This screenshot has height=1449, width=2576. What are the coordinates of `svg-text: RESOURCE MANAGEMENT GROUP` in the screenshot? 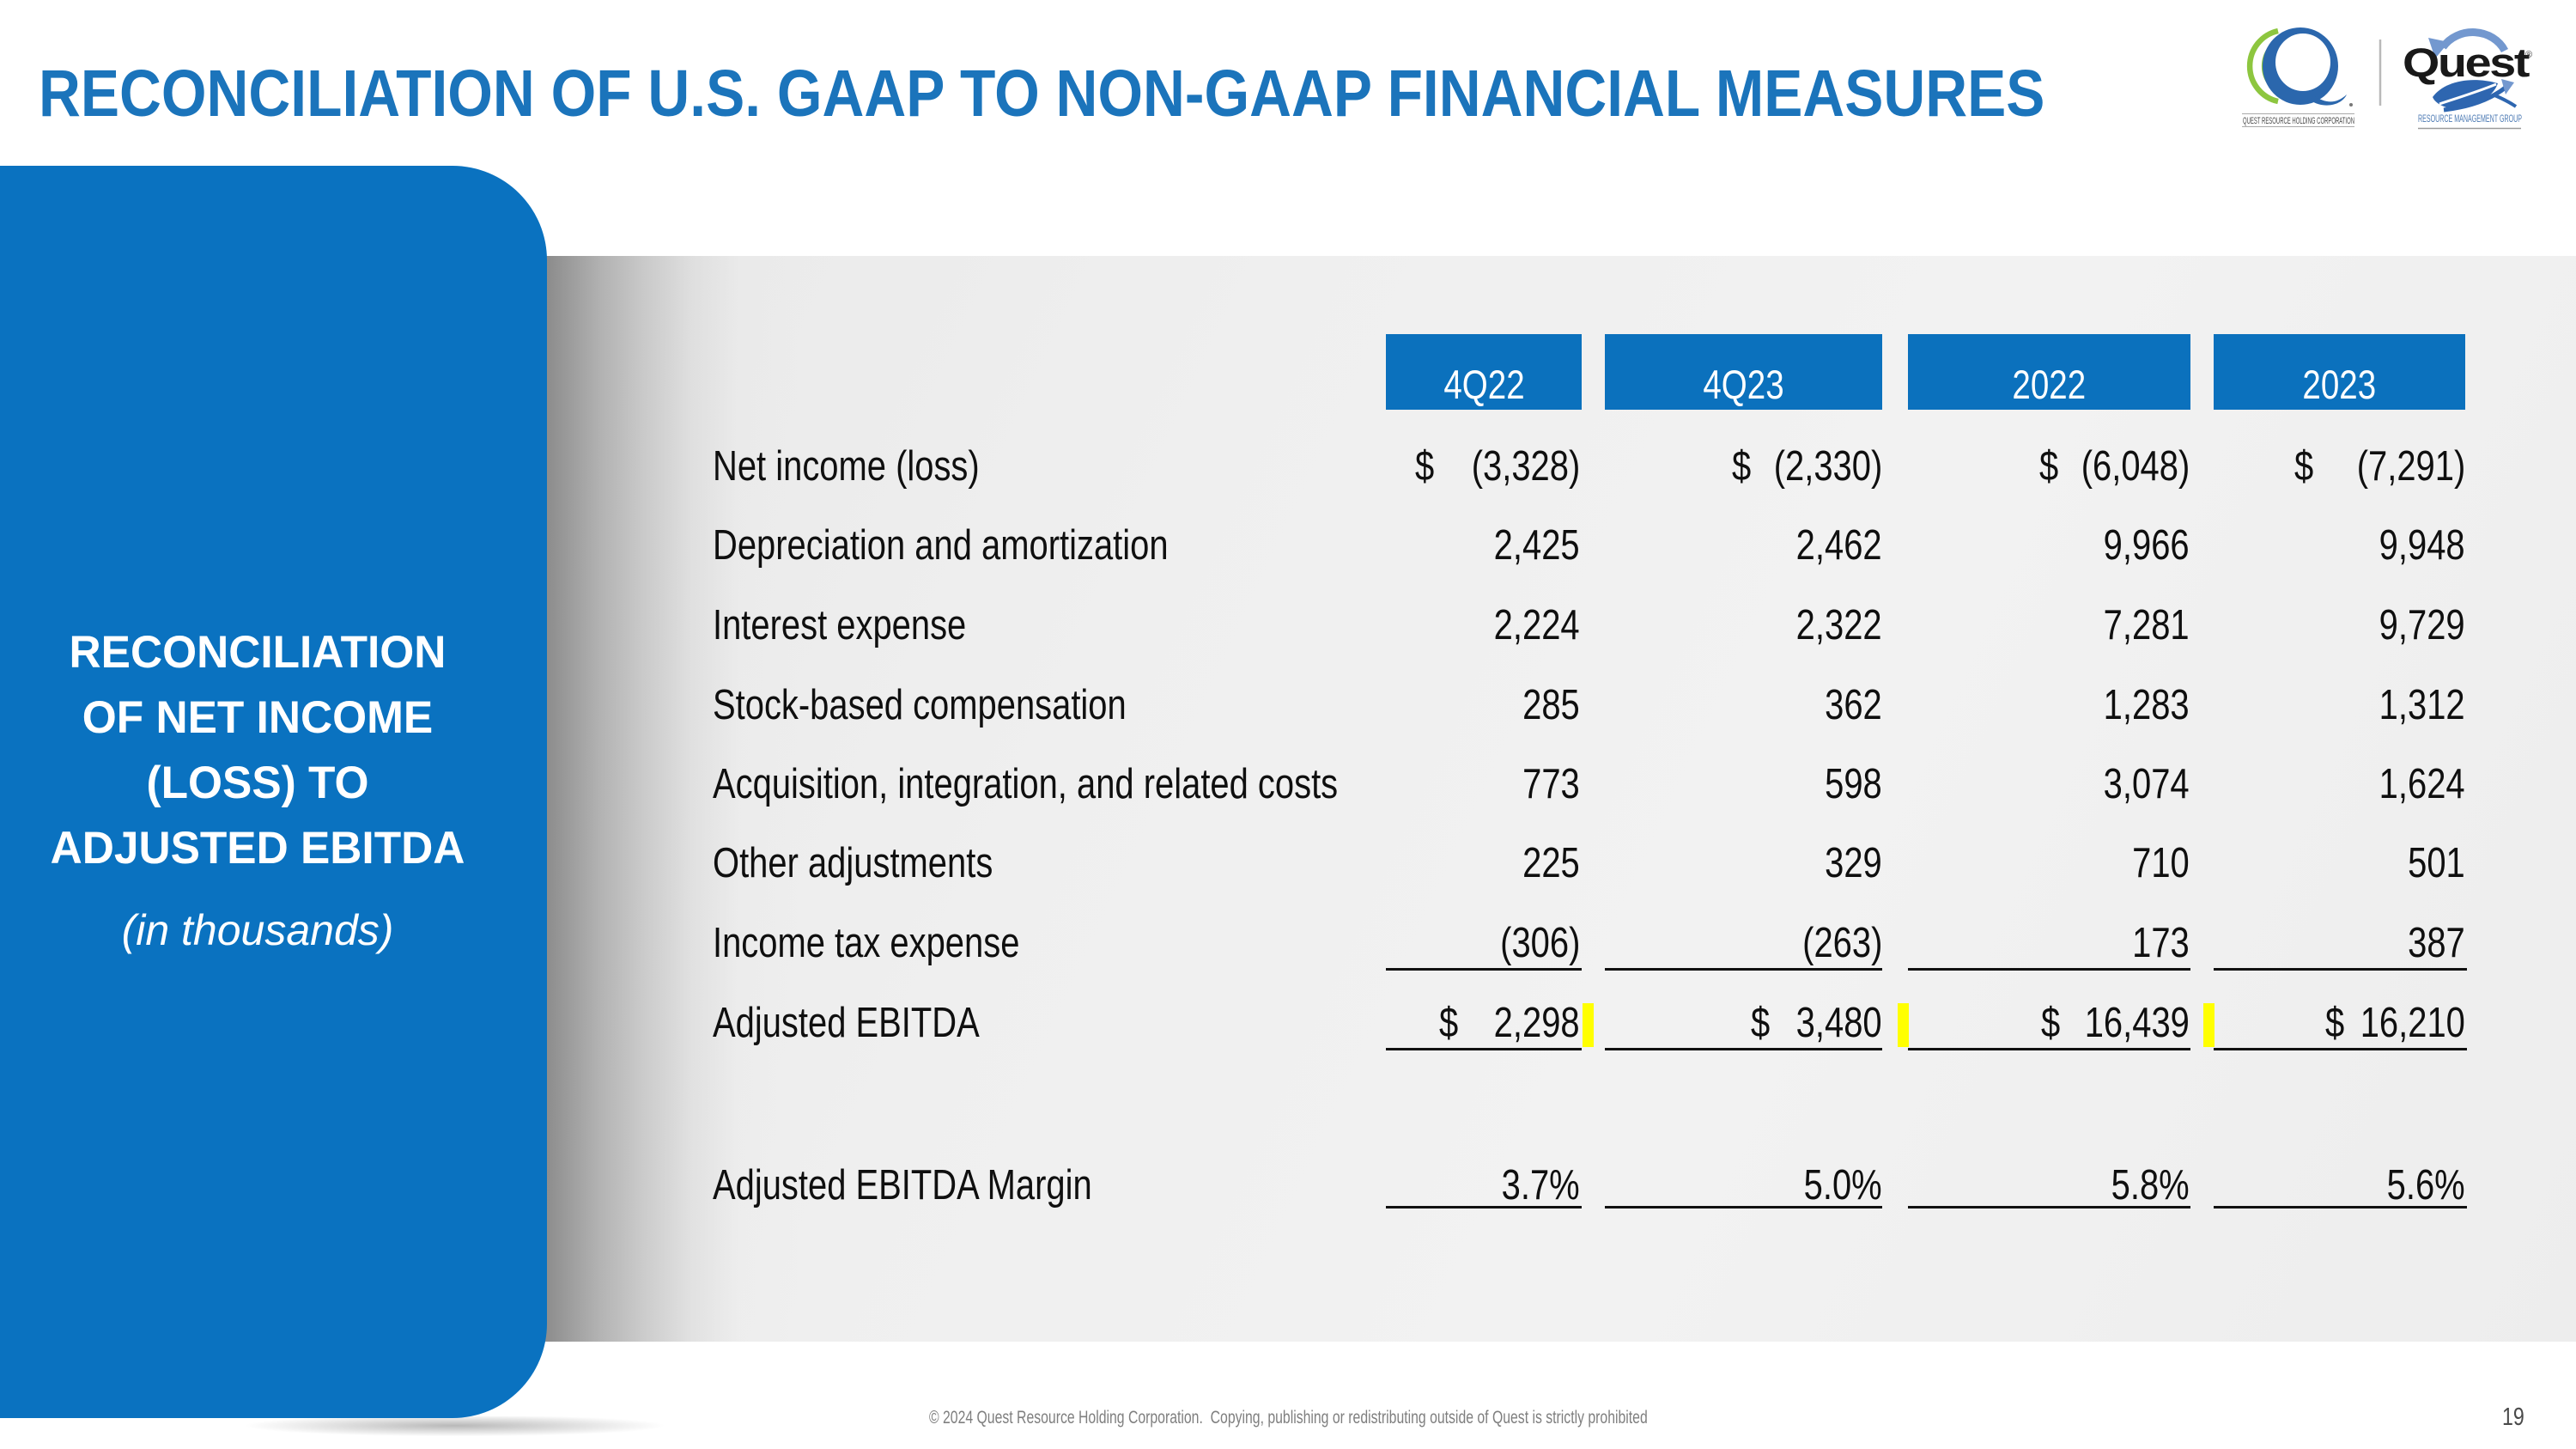 It's located at (2470, 119).